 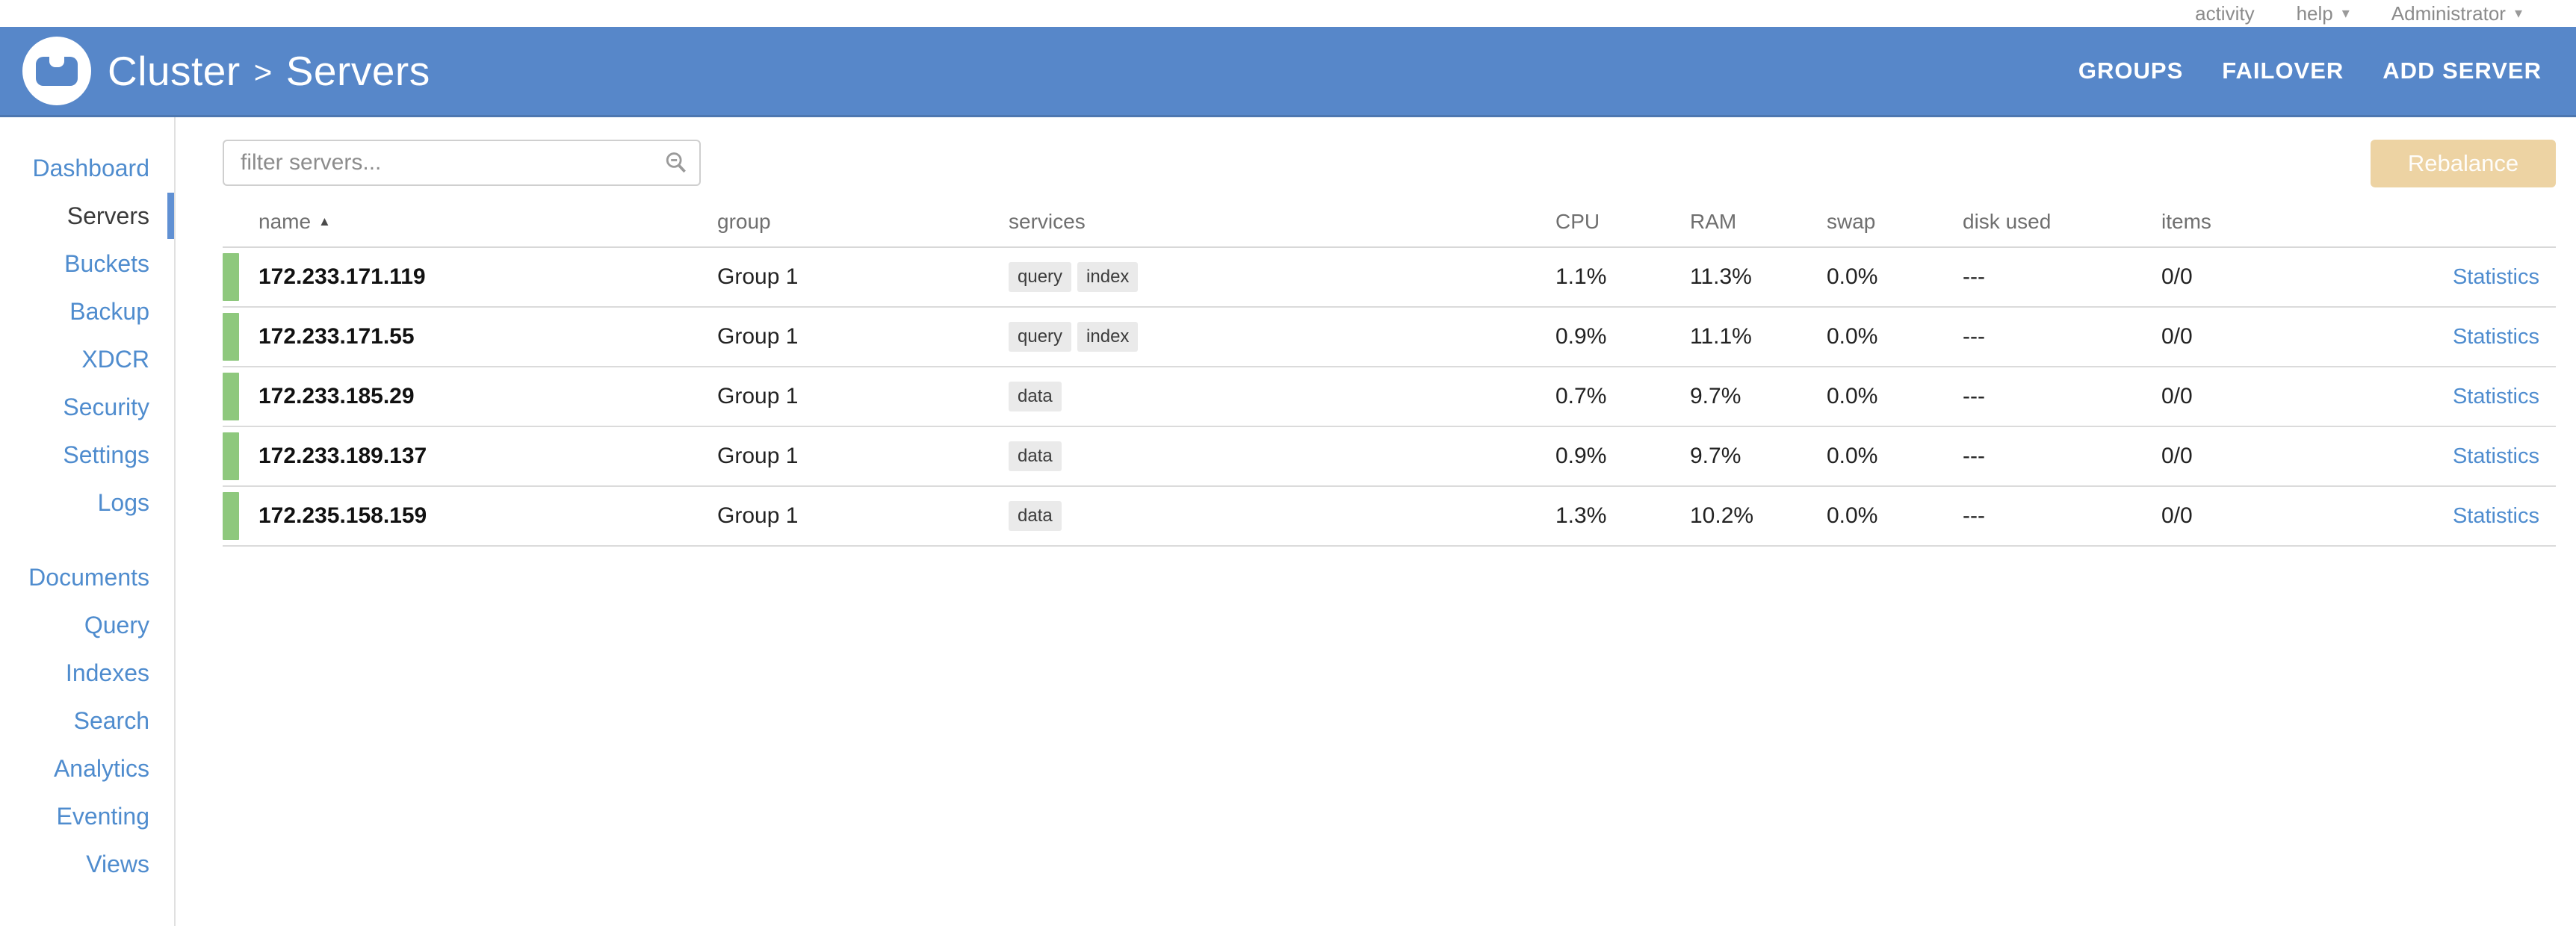 What do you see at coordinates (2314, 13) in the screenshot?
I see `help-label: help` at bounding box center [2314, 13].